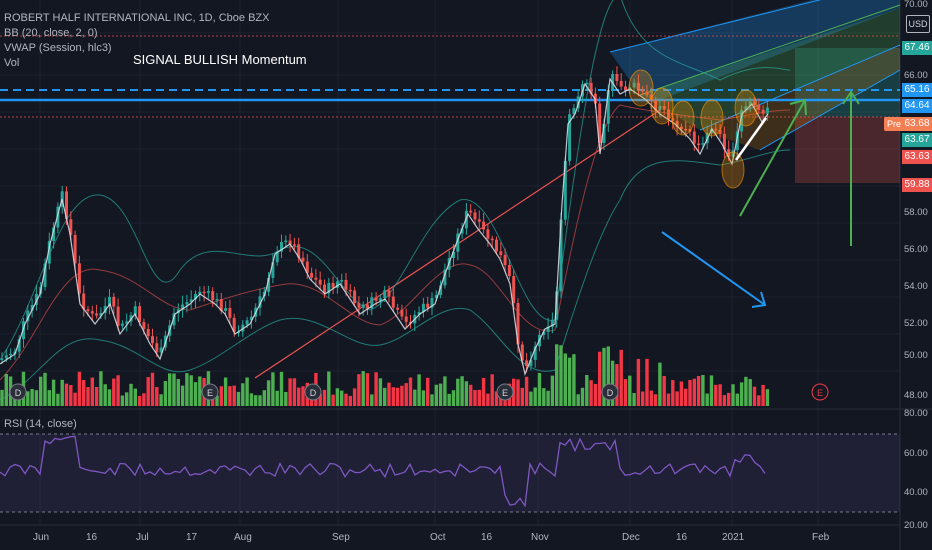 The width and height of the screenshot is (932, 550). I want to click on volume-bars, so click(385, 375).